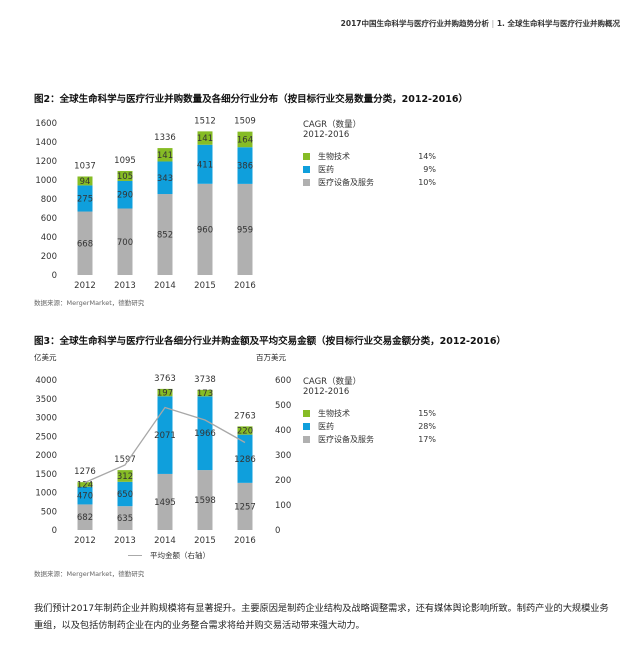  Describe the element at coordinates (271, 357) in the screenshot. I see `right-axis-unit: 百万美元` at that location.